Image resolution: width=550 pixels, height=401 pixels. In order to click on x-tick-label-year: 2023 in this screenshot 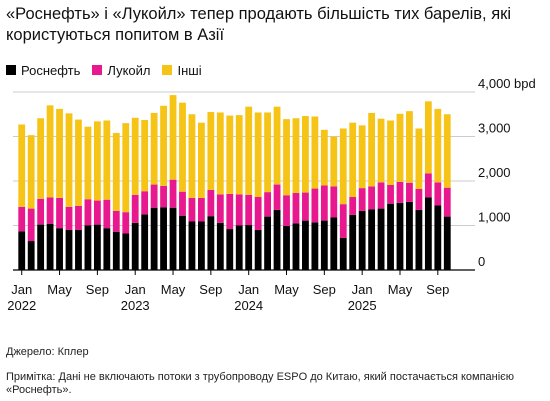, I will do `click(135, 305)`.